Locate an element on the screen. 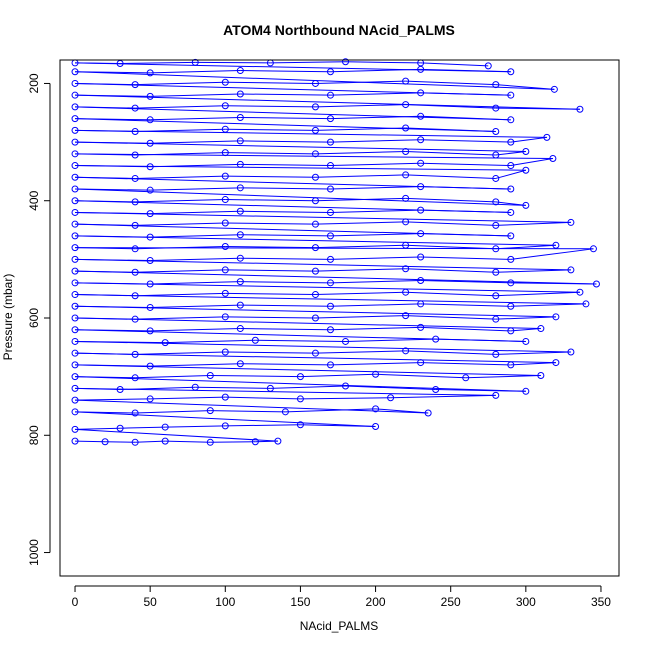 Image resolution: width=650 pixels, height=650 pixels. x-tick-label: 200 is located at coordinates (376, 602).